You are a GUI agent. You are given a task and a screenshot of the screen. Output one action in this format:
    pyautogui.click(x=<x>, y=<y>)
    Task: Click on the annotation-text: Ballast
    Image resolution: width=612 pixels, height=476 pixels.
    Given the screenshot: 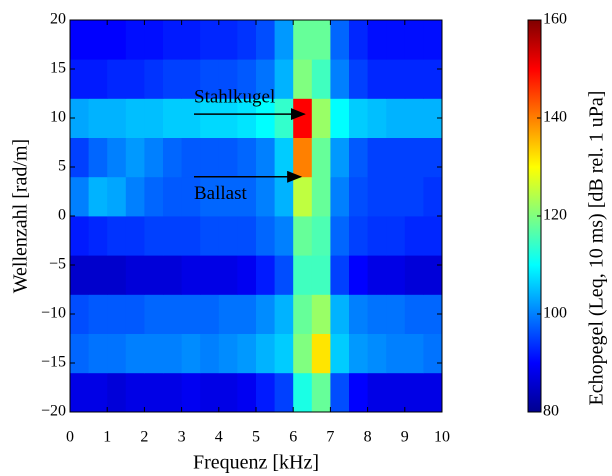 What is the action you would take?
    pyautogui.click(x=220, y=193)
    